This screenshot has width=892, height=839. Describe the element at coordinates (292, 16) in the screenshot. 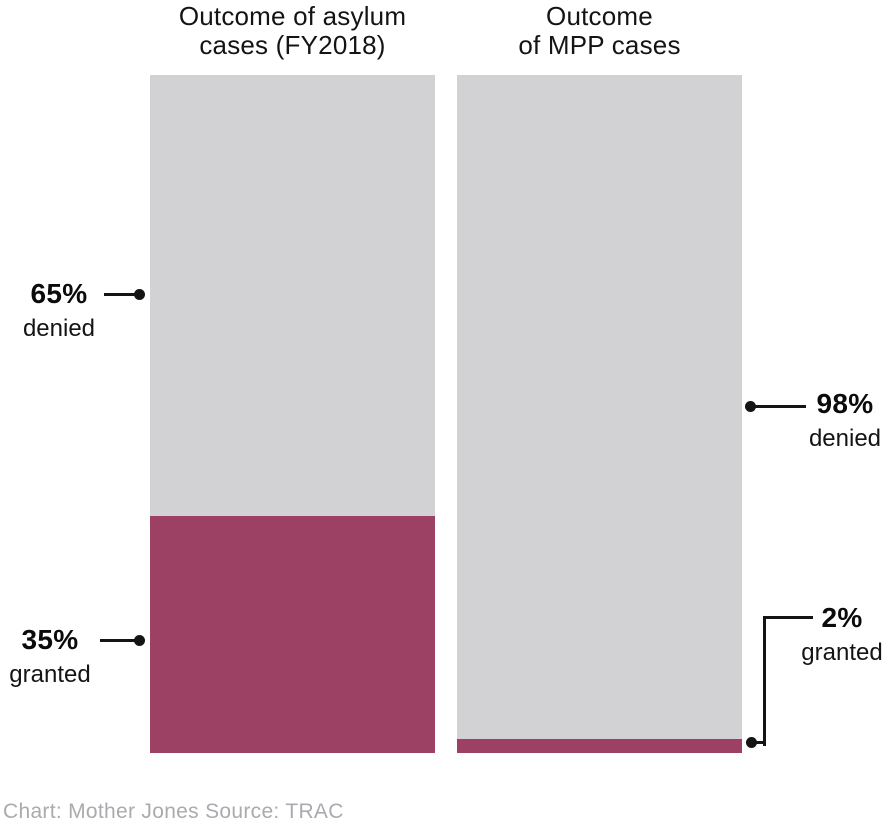

I see `asylum-title-line-1: Outcome of asylum` at that location.